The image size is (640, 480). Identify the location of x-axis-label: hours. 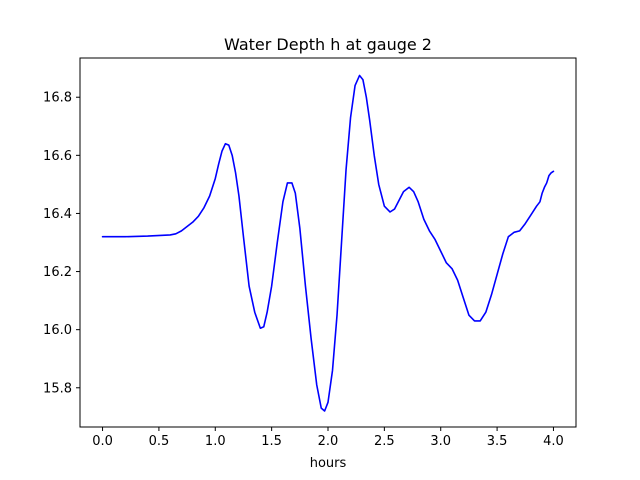
(328, 463).